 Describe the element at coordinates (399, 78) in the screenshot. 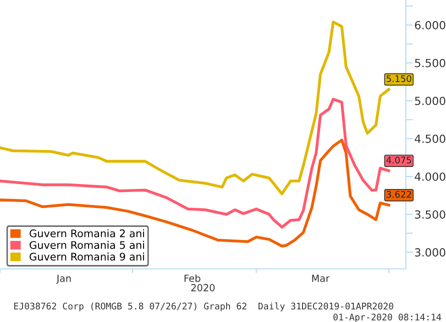

I see `data-label: 5.150` at that location.